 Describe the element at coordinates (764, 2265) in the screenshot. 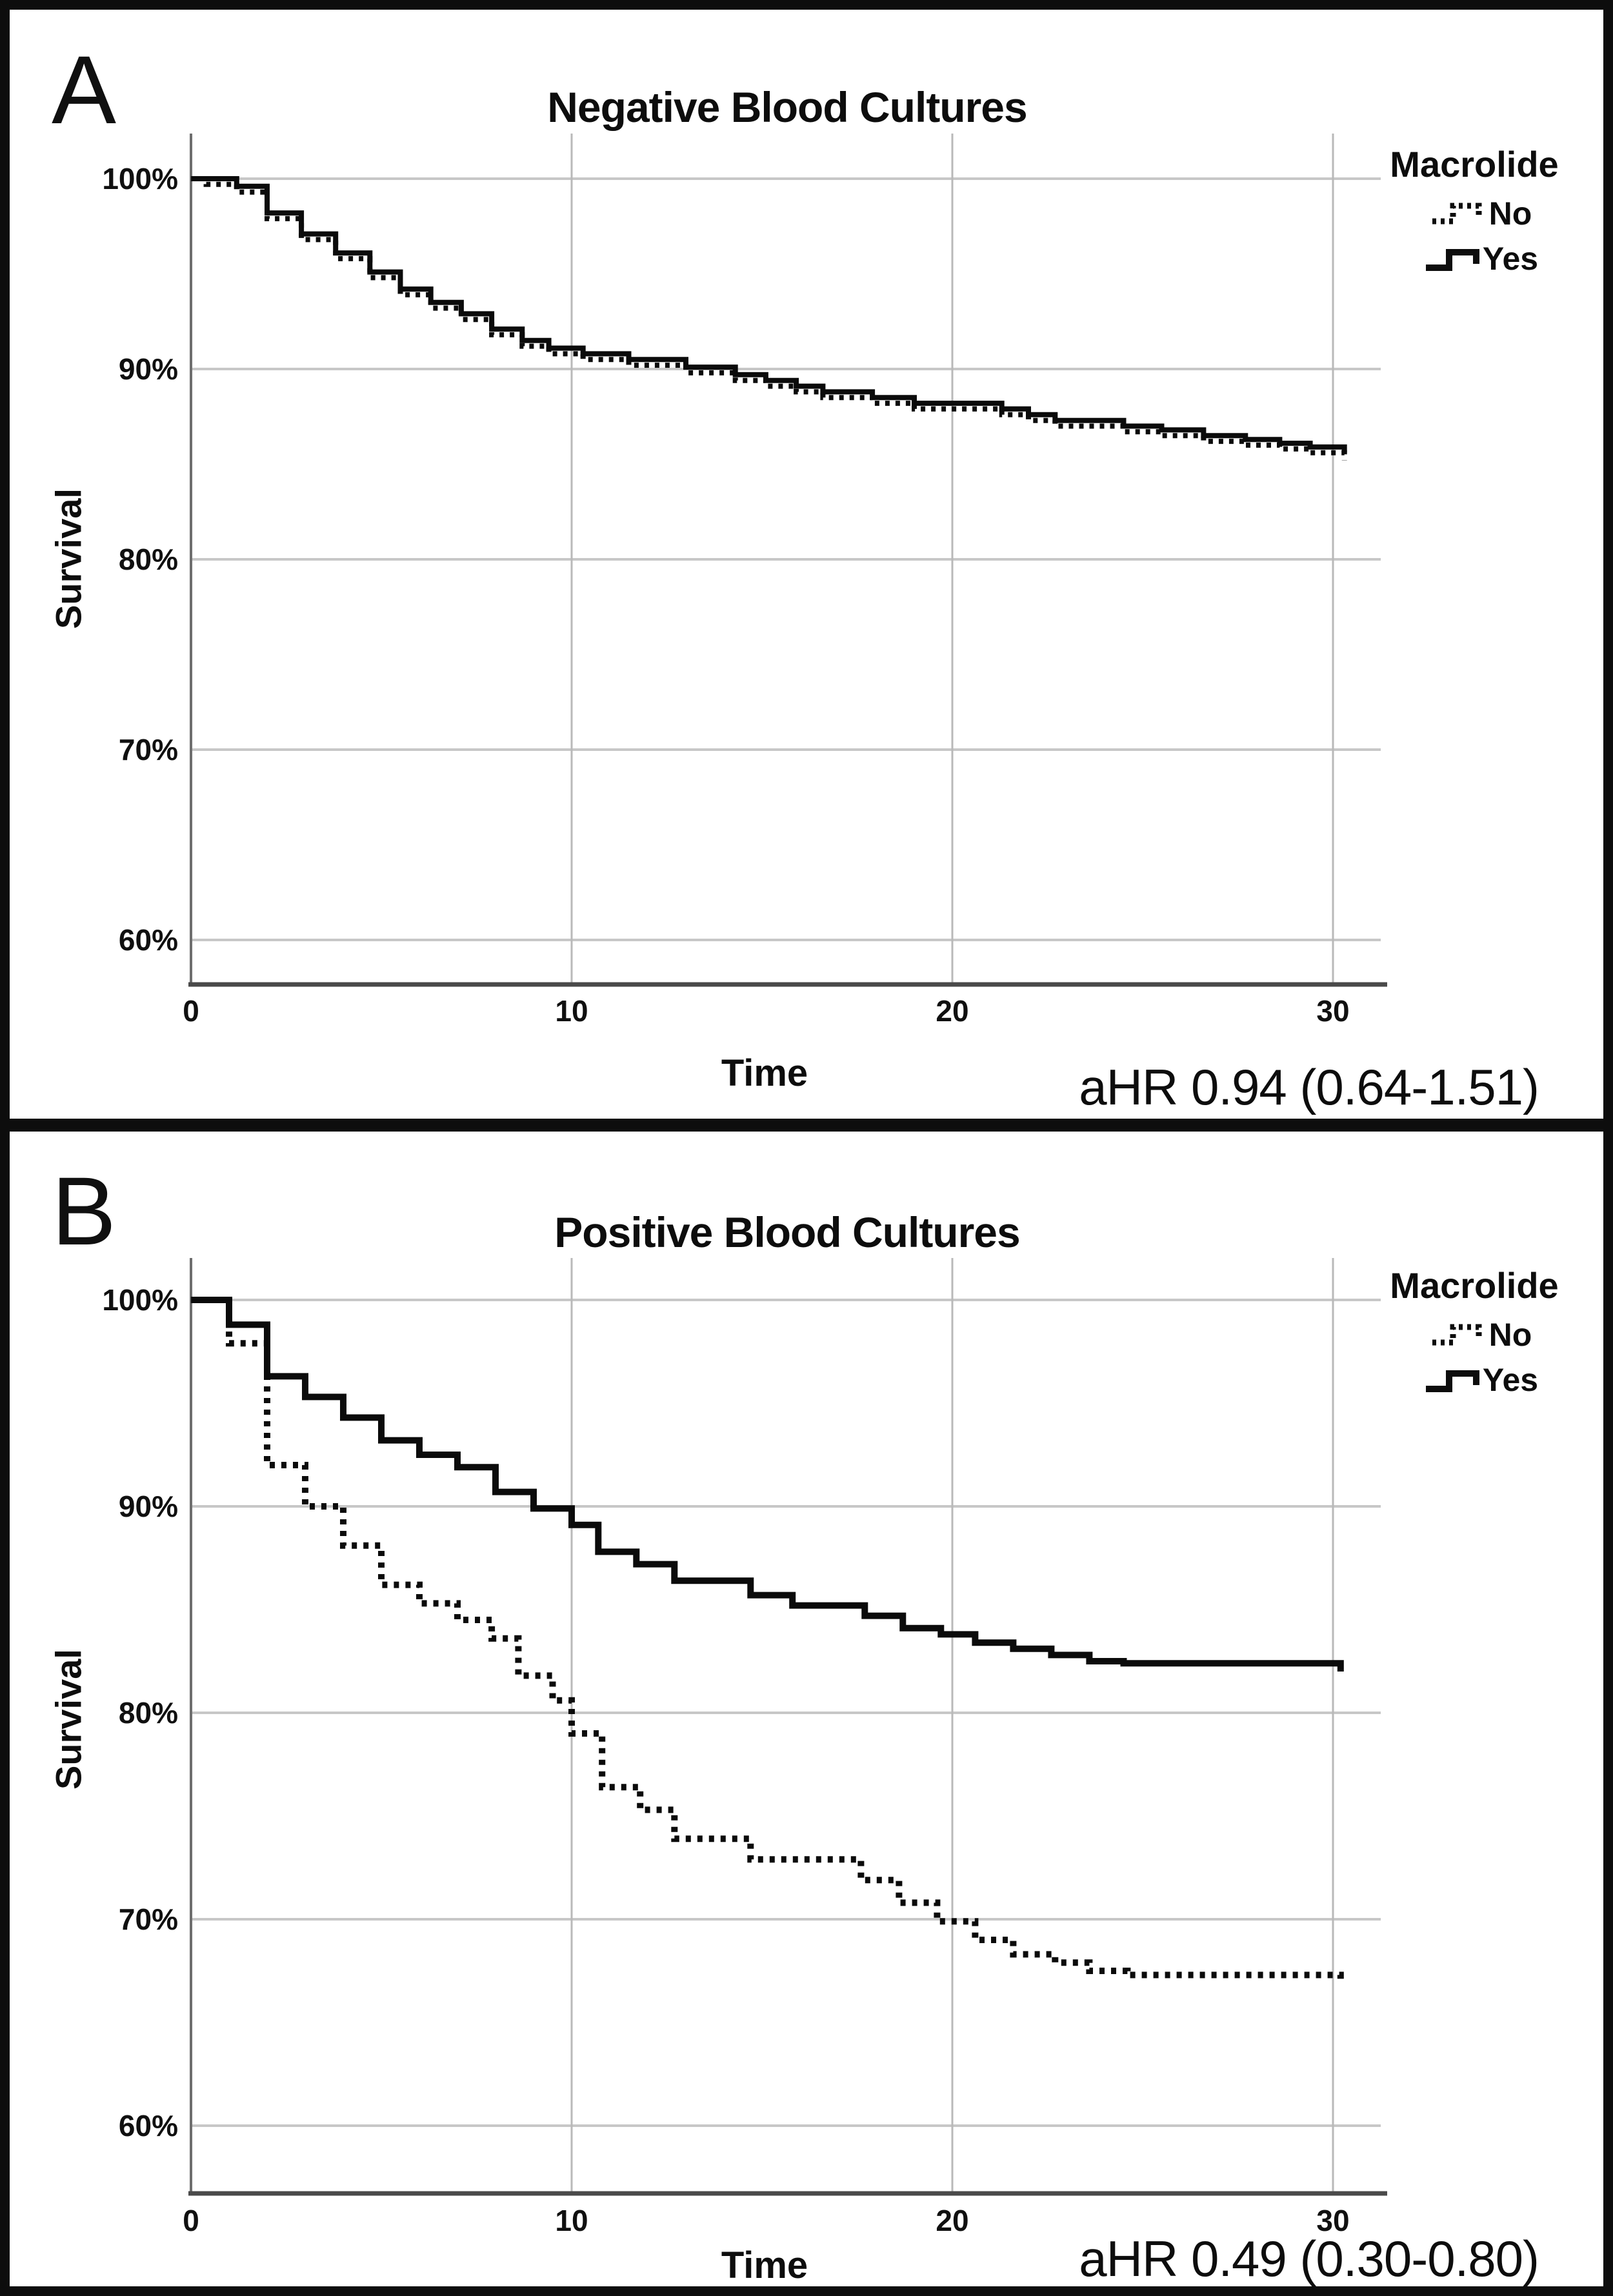

I see `x-axis-label-b: Time` at that location.